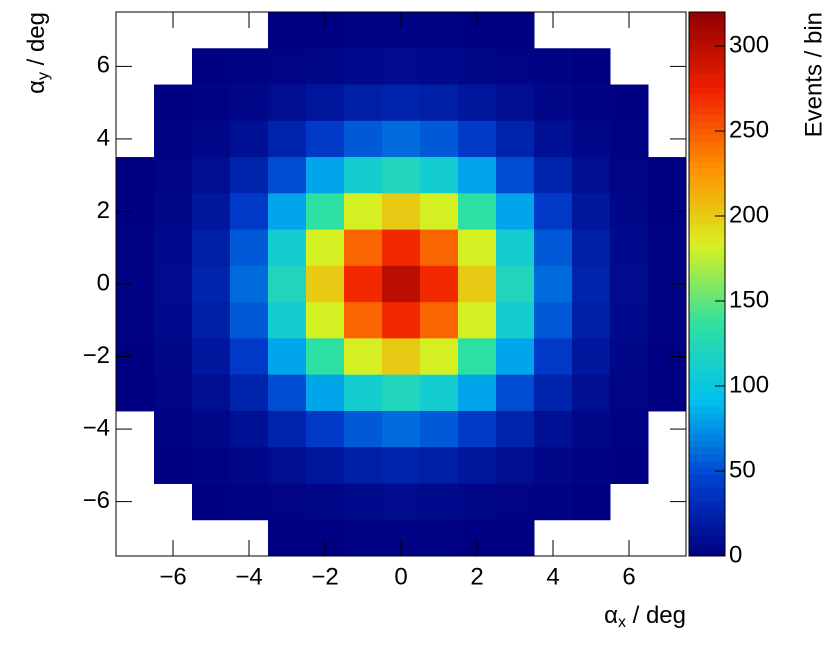  Describe the element at coordinates (552, 576) in the screenshot. I see `x-tick-label: 4` at that location.